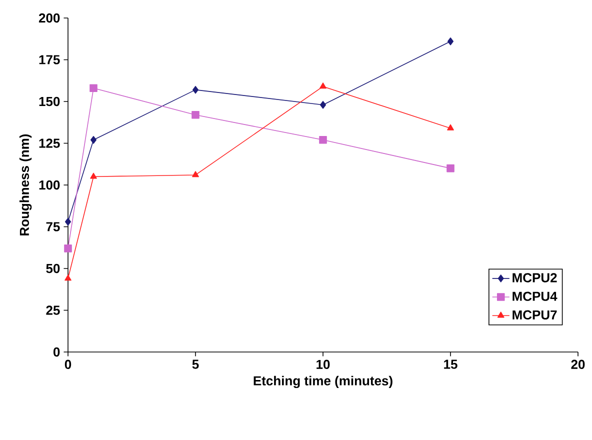  Describe the element at coordinates (25, 185) in the screenshot. I see `y-axis-title: Roughness (nm)` at that location.